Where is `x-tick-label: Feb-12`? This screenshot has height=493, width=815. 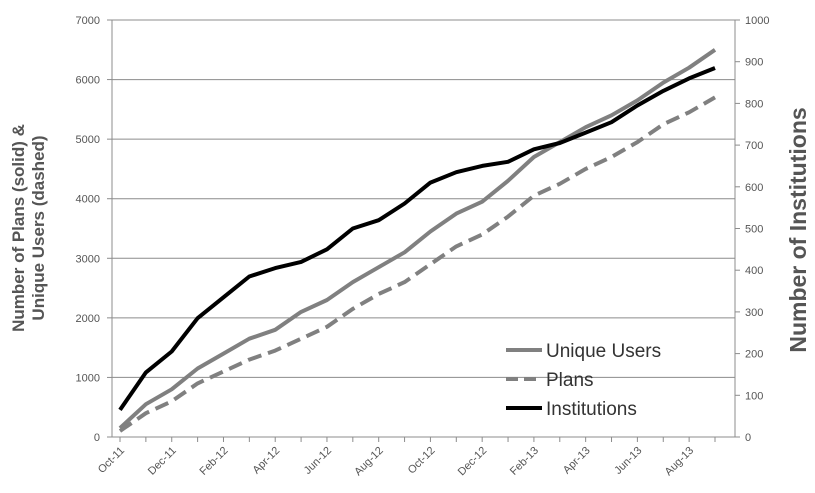 x-tick-label: Feb-12 is located at coordinates (213, 461).